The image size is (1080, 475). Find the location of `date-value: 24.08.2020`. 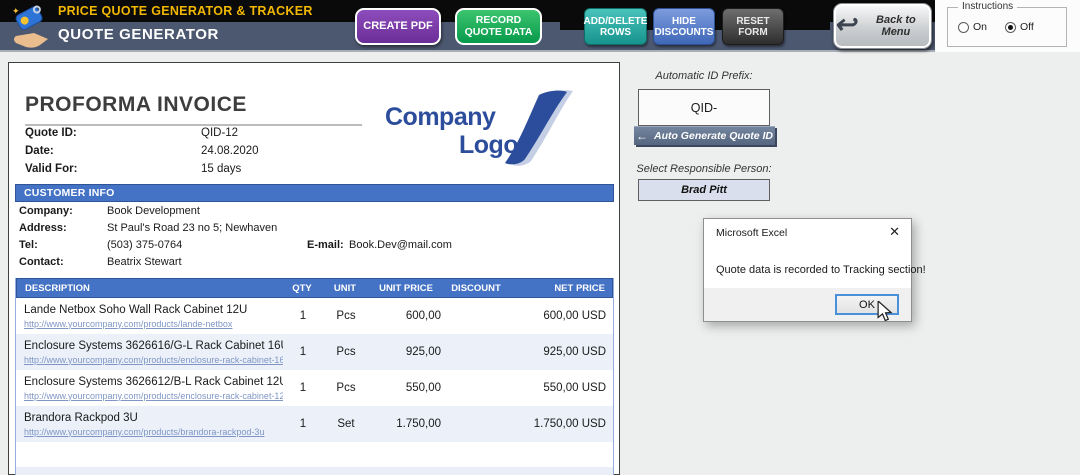

date-value: 24.08.2020 is located at coordinates (230, 151).